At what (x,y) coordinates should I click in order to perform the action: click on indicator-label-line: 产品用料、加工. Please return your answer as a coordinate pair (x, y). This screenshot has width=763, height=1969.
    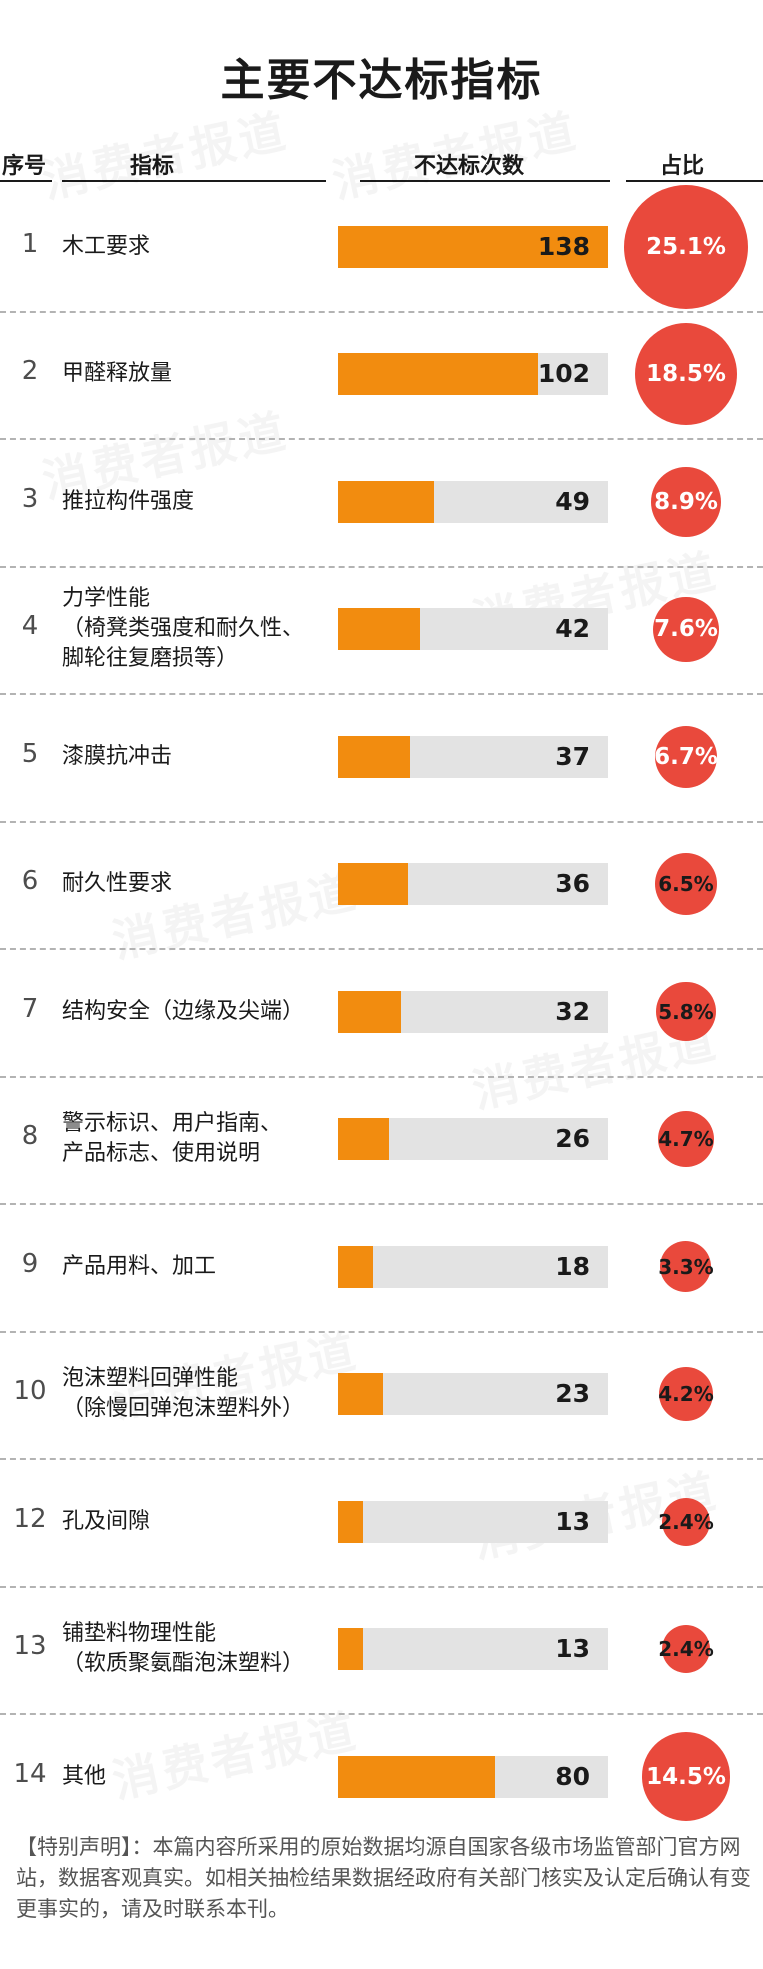
    Looking at the image, I should click on (139, 1266).